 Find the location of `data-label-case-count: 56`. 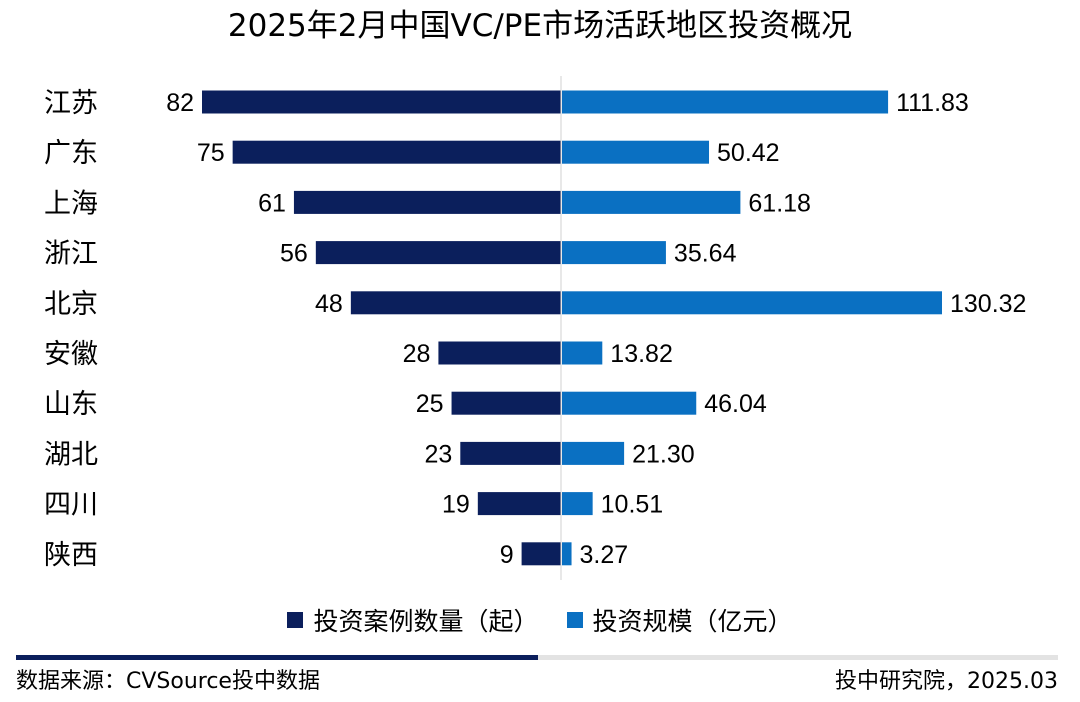

data-label-case-count: 56 is located at coordinates (294, 254).